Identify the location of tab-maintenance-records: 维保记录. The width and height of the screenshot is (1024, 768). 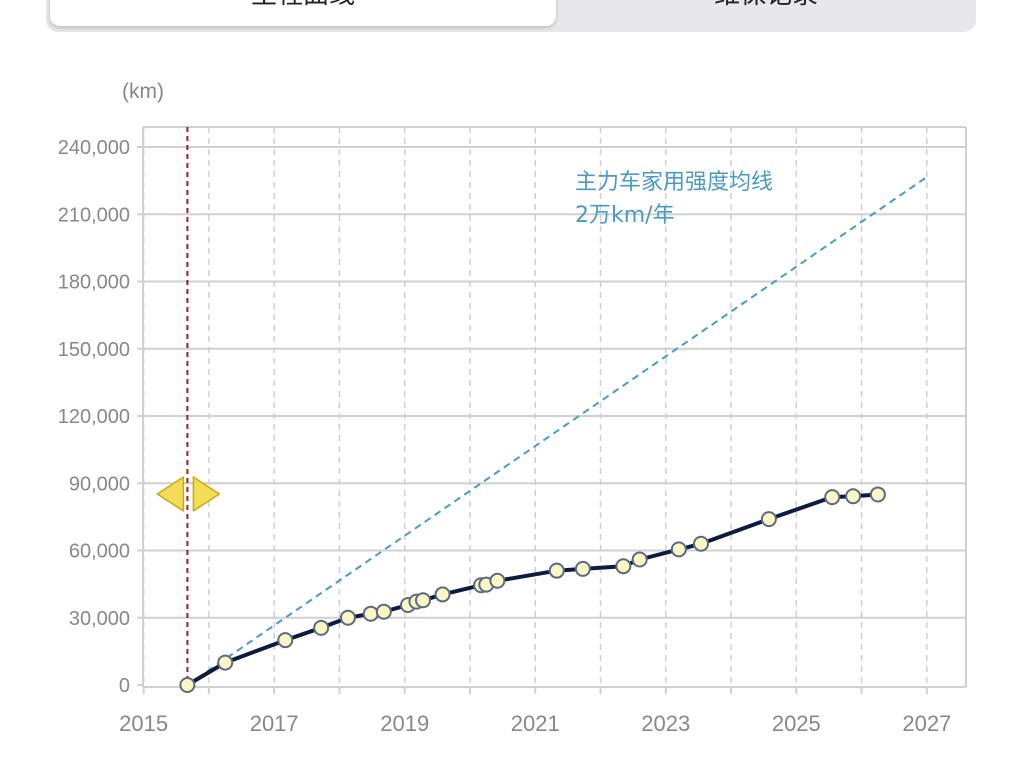
(766, 13).